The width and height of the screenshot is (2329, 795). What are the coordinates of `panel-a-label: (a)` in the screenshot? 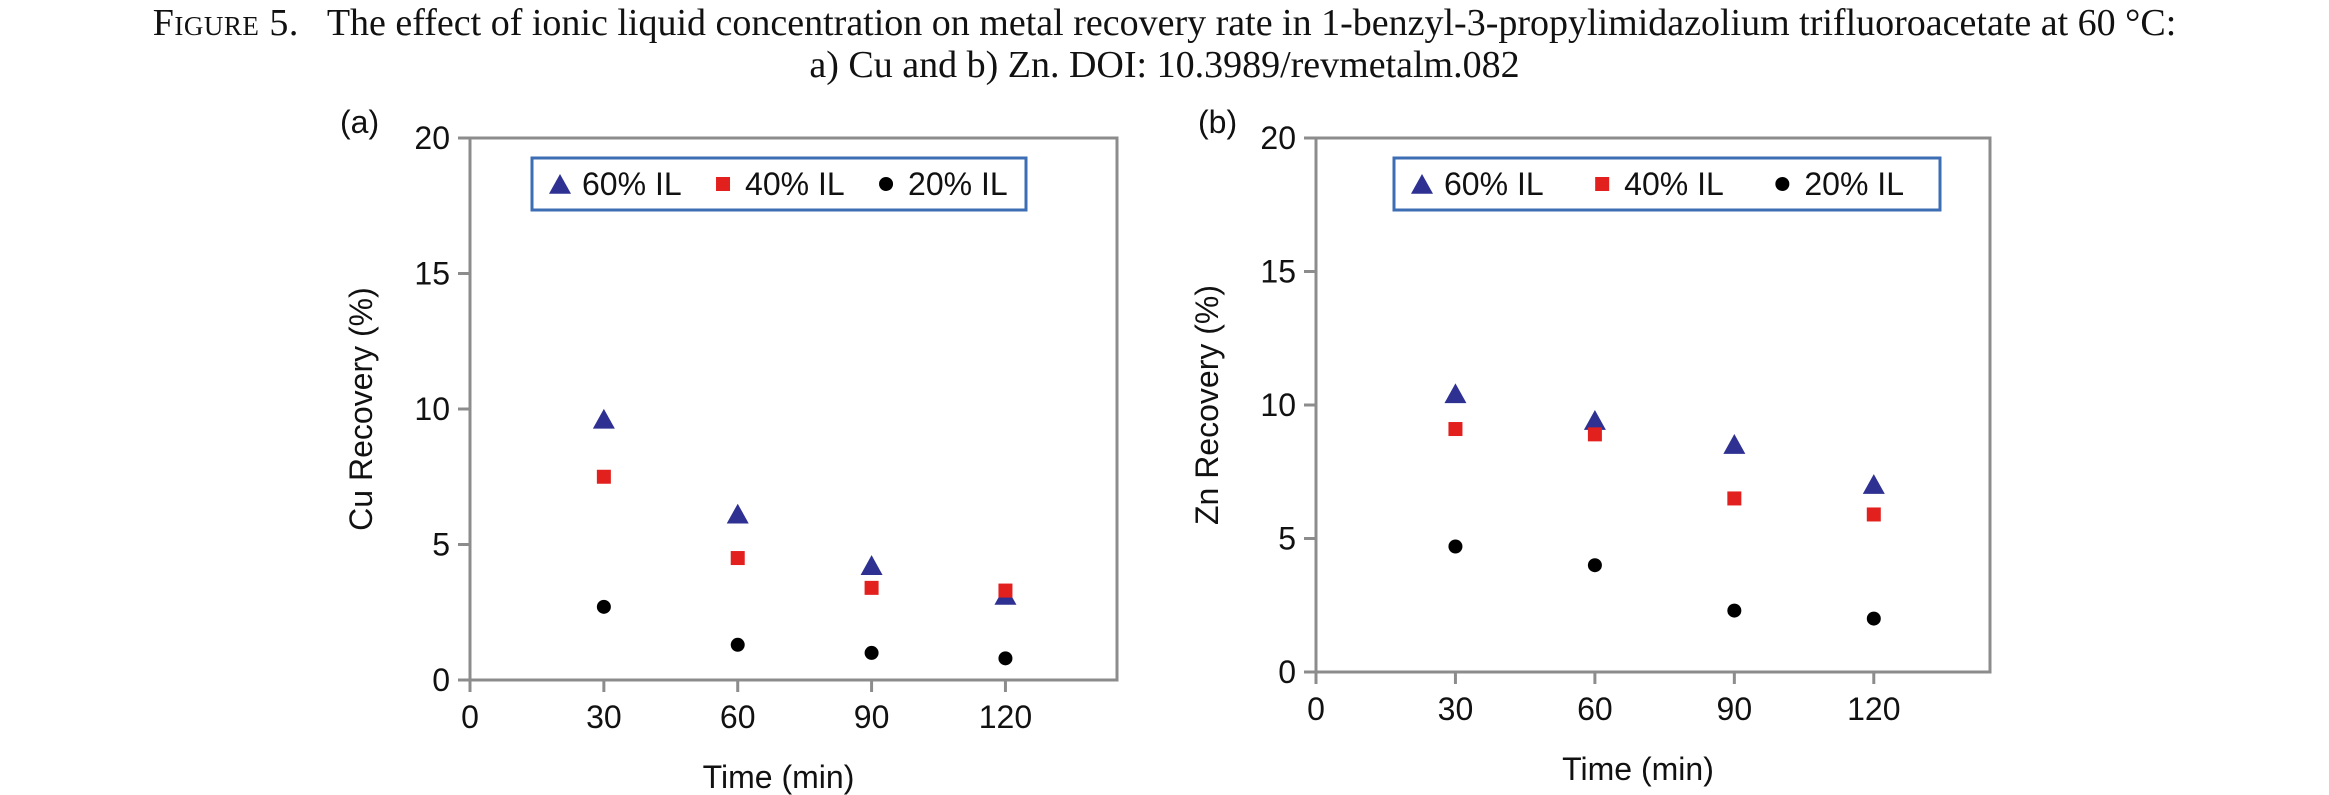 It's located at (359, 122).